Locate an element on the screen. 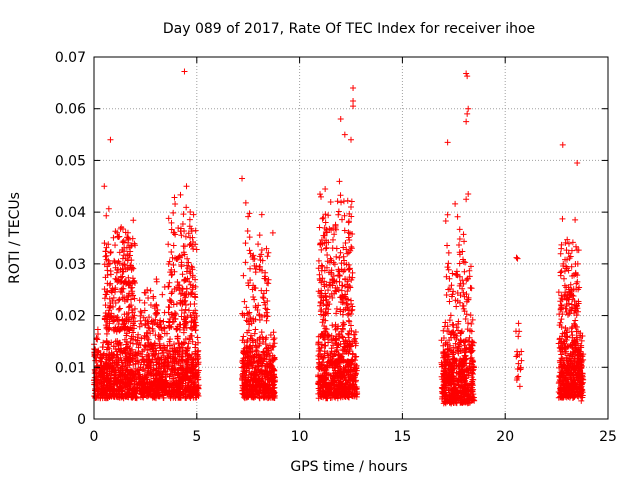 This screenshot has height=480, width=640. y-tick-label: 0.01 is located at coordinates (70, 368).